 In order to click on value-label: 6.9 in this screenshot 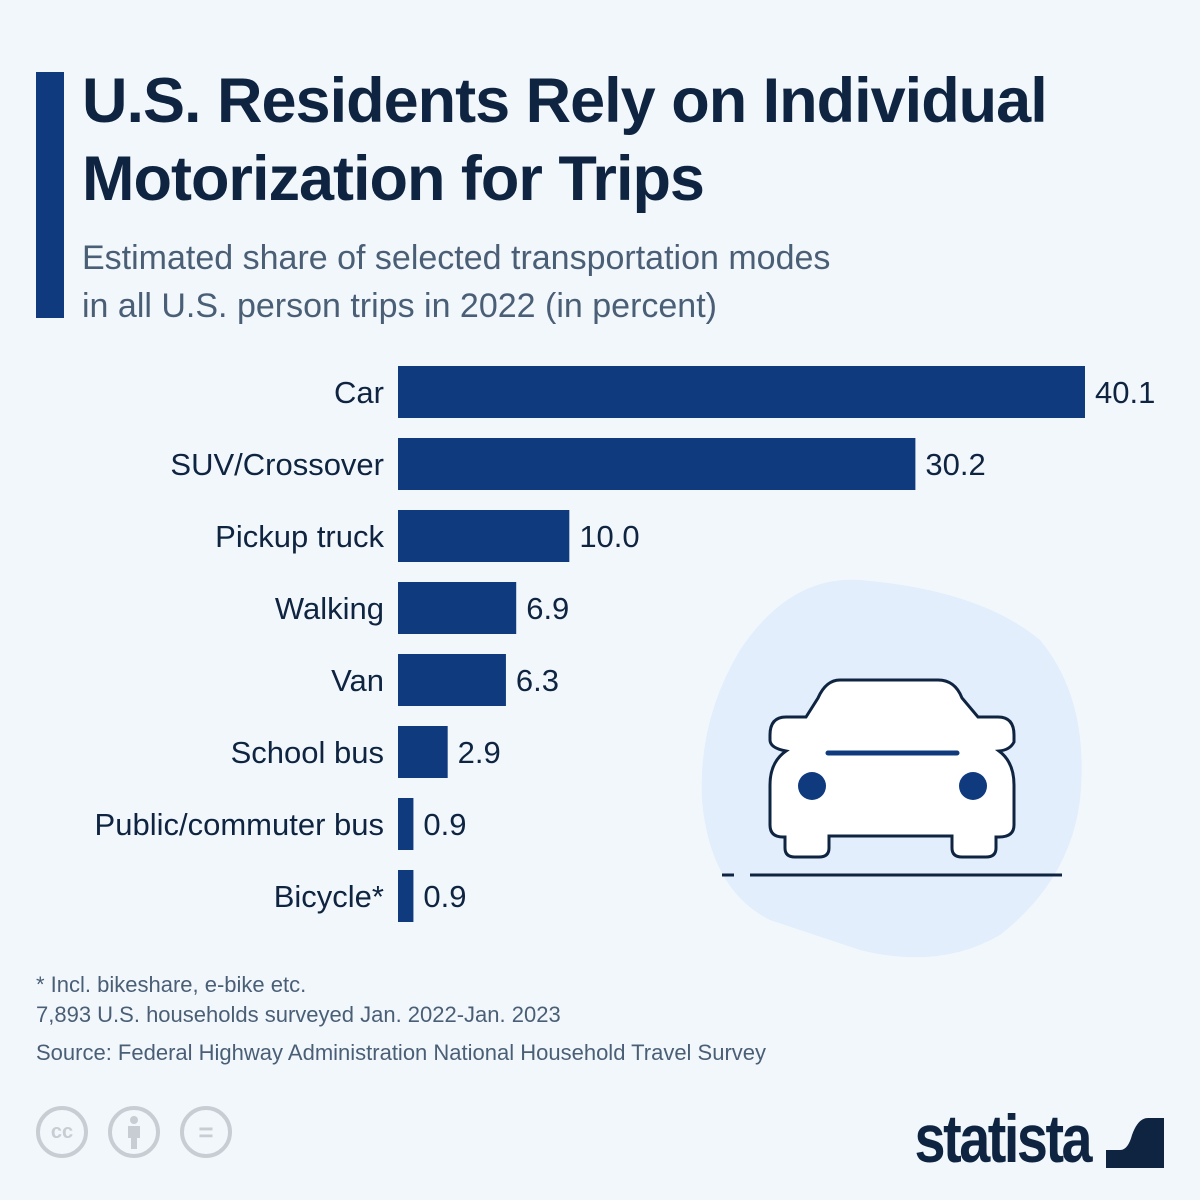, I will do `click(547, 608)`.